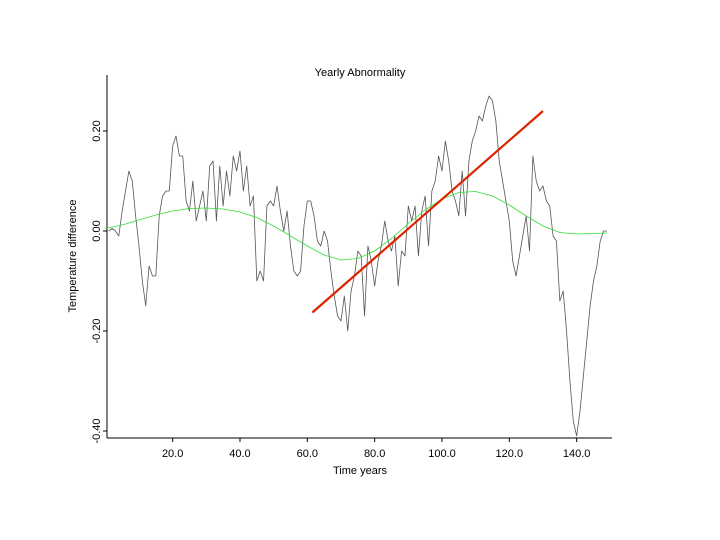  Describe the element at coordinates (307, 454) in the screenshot. I see `x-tick-label: 60.0` at that location.